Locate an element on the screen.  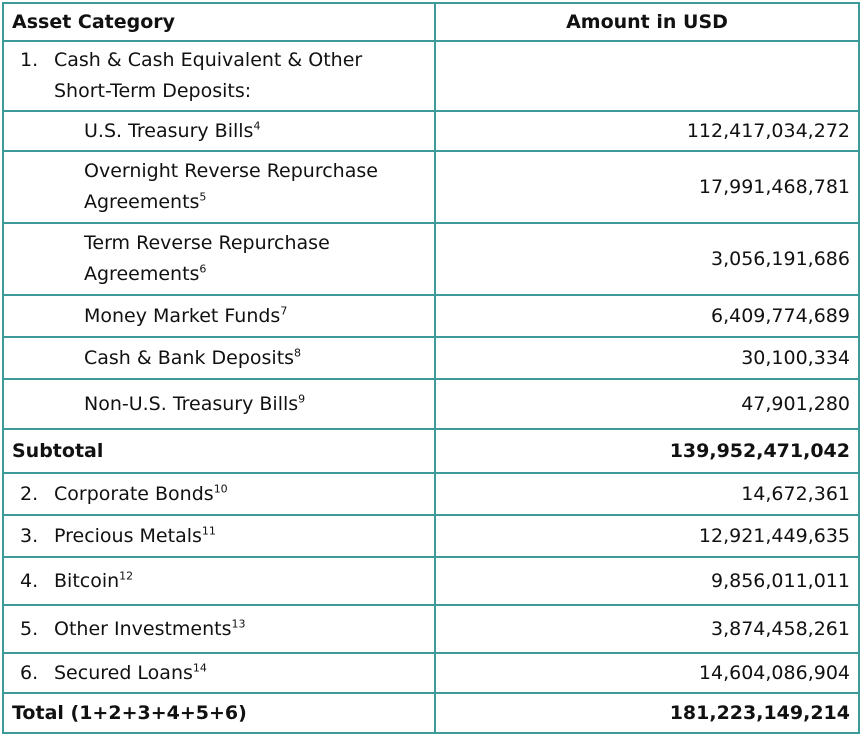
table-row: Money Market Funds7 6,409,774,689 is located at coordinates (431, 316).